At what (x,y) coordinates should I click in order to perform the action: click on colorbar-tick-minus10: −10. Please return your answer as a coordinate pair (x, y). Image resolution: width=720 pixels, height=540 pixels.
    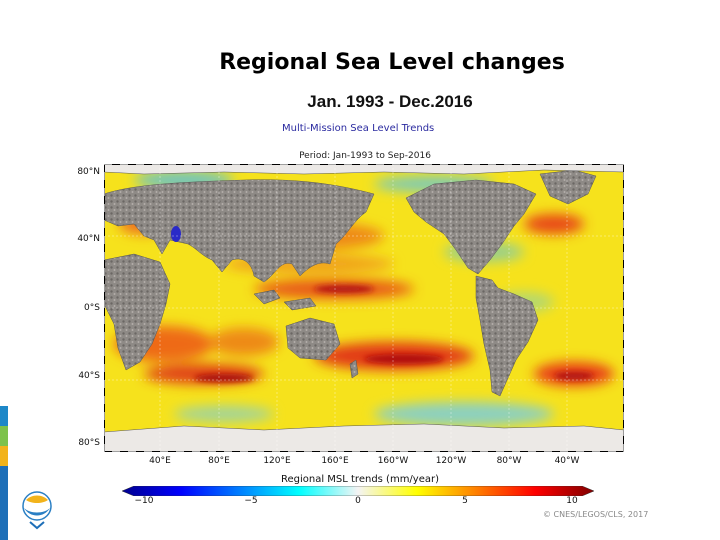
    Looking at the image, I should click on (144, 501).